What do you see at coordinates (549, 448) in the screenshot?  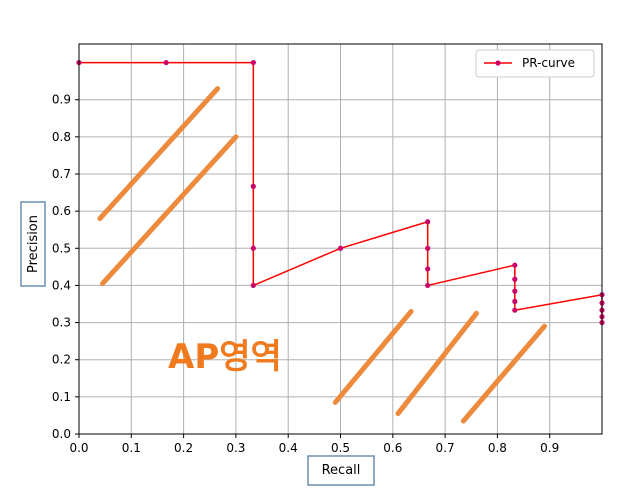 I see `x-tick-label: 0.9` at bounding box center [549, 448].